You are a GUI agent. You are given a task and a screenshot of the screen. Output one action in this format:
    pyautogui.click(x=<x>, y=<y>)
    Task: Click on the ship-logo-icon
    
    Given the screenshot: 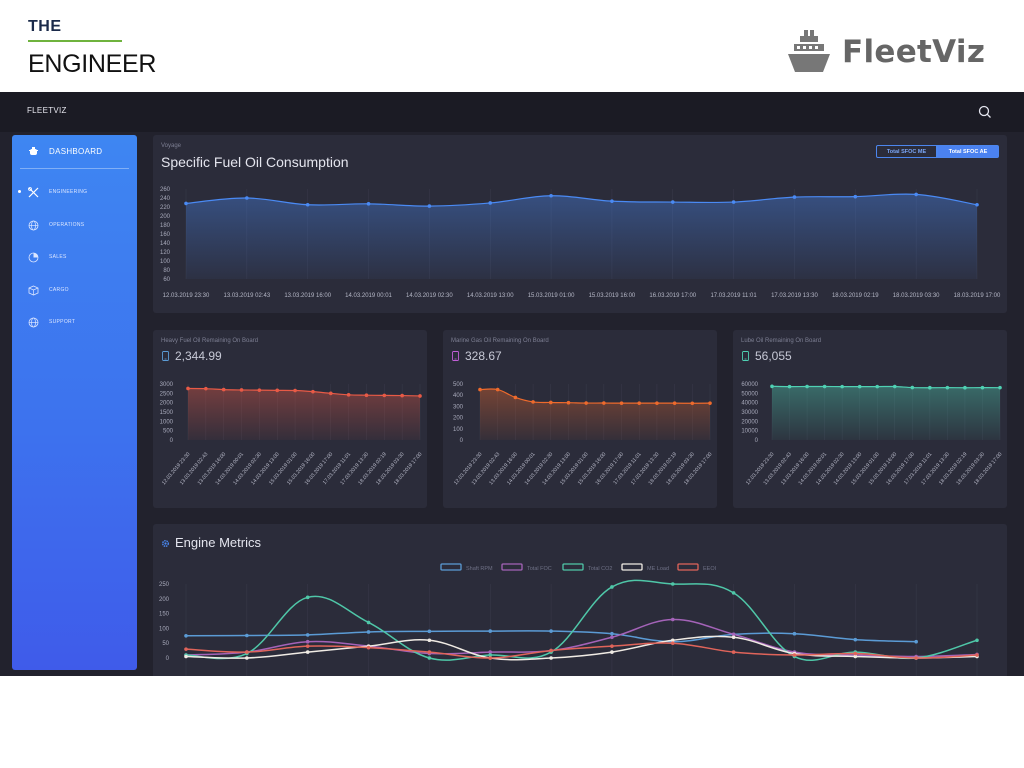 What is the action you would take?
    pyautogui.click(x=809, y=51)
    